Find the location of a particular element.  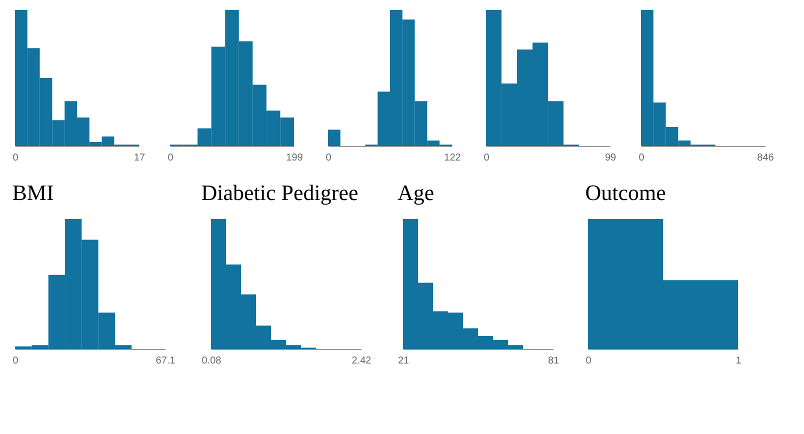

chart-title: BMI is located at coordinates (33, 192).